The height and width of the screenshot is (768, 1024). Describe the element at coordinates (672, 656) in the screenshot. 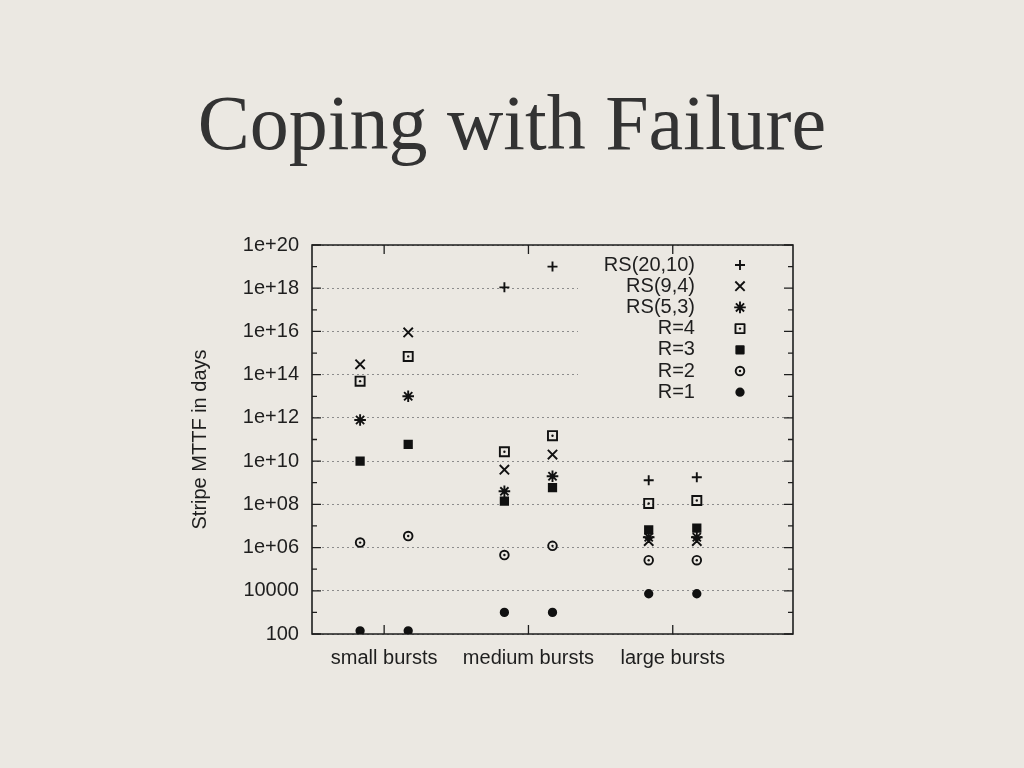

I see `x-tick-label: large bursts` at that location.